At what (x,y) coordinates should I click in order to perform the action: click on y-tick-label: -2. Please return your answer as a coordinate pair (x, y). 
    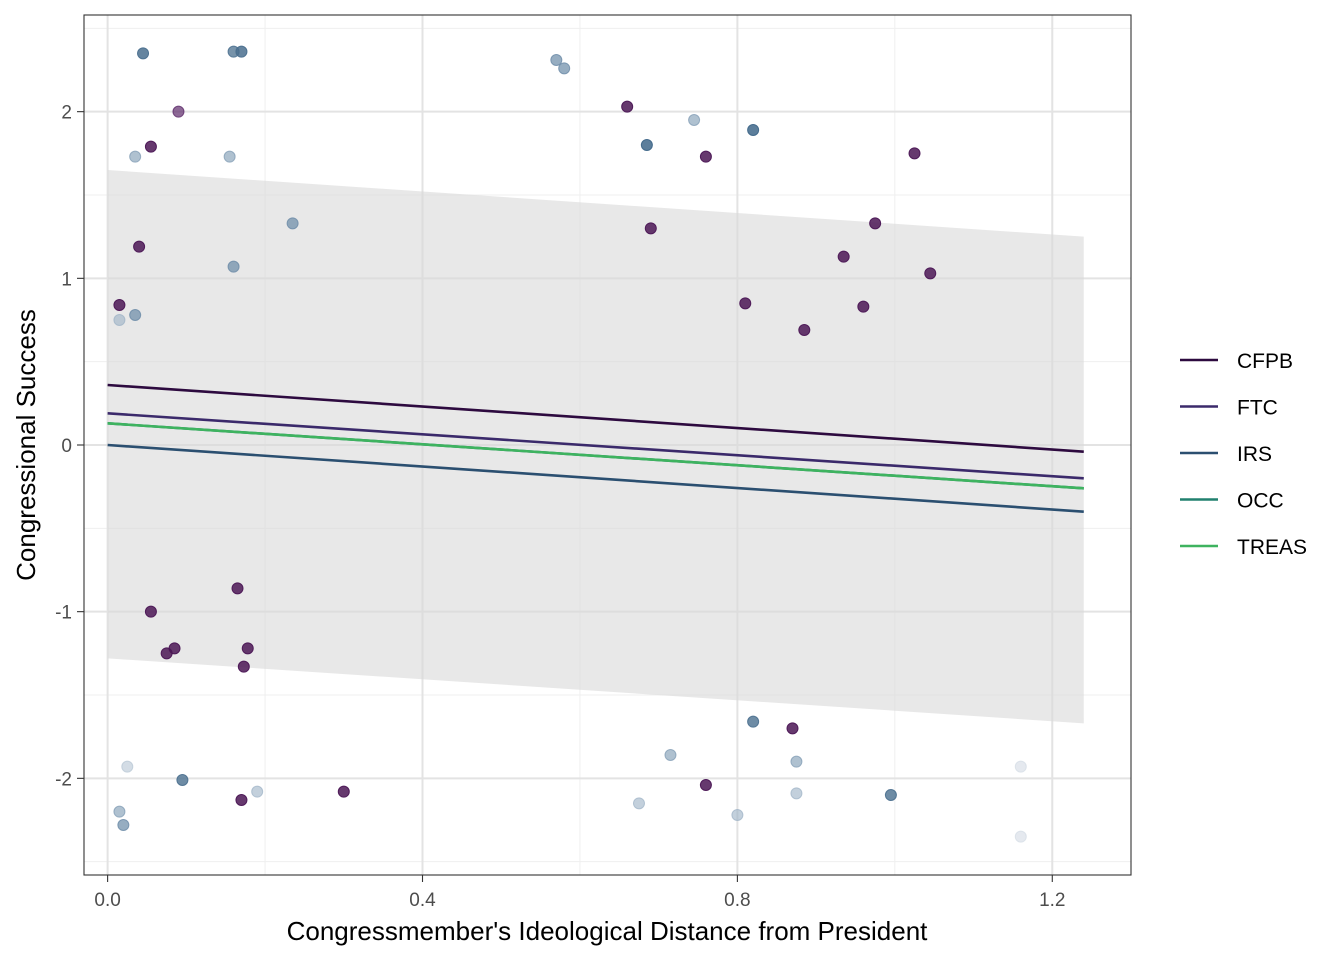
    Looking at the image, I should click on (63, 779).